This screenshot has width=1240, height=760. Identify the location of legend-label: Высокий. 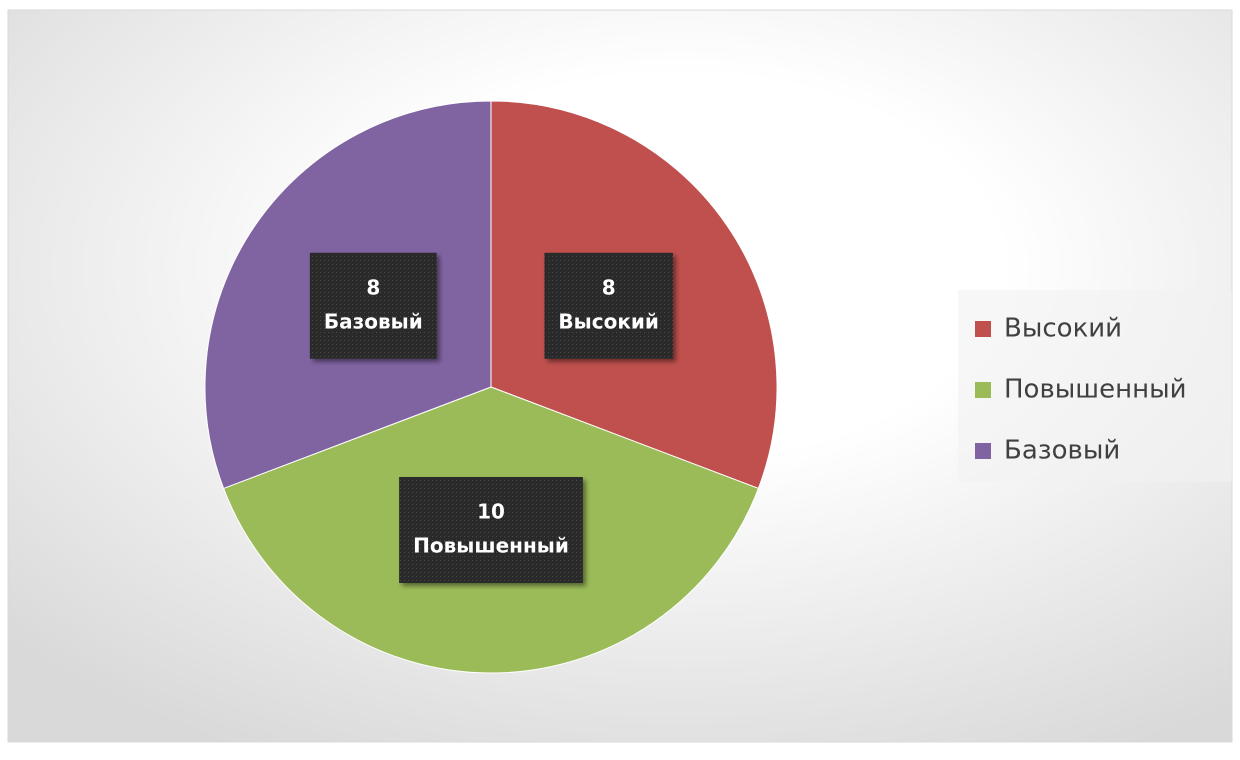
(1063, 329).